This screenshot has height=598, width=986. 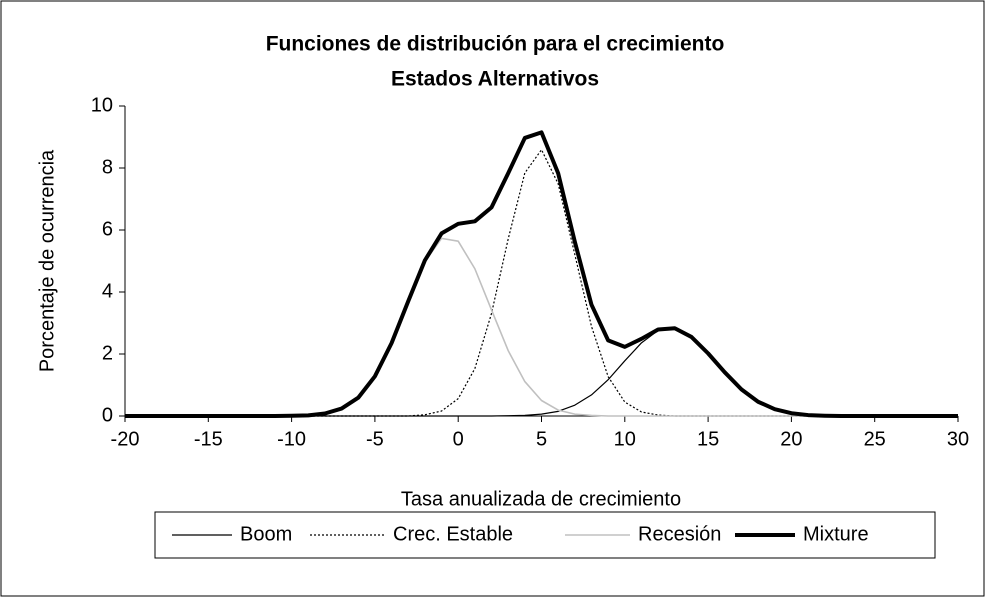 I want to click on y-axis-title: Porcentaje de ocurrencia, so click(x=47, y=260).